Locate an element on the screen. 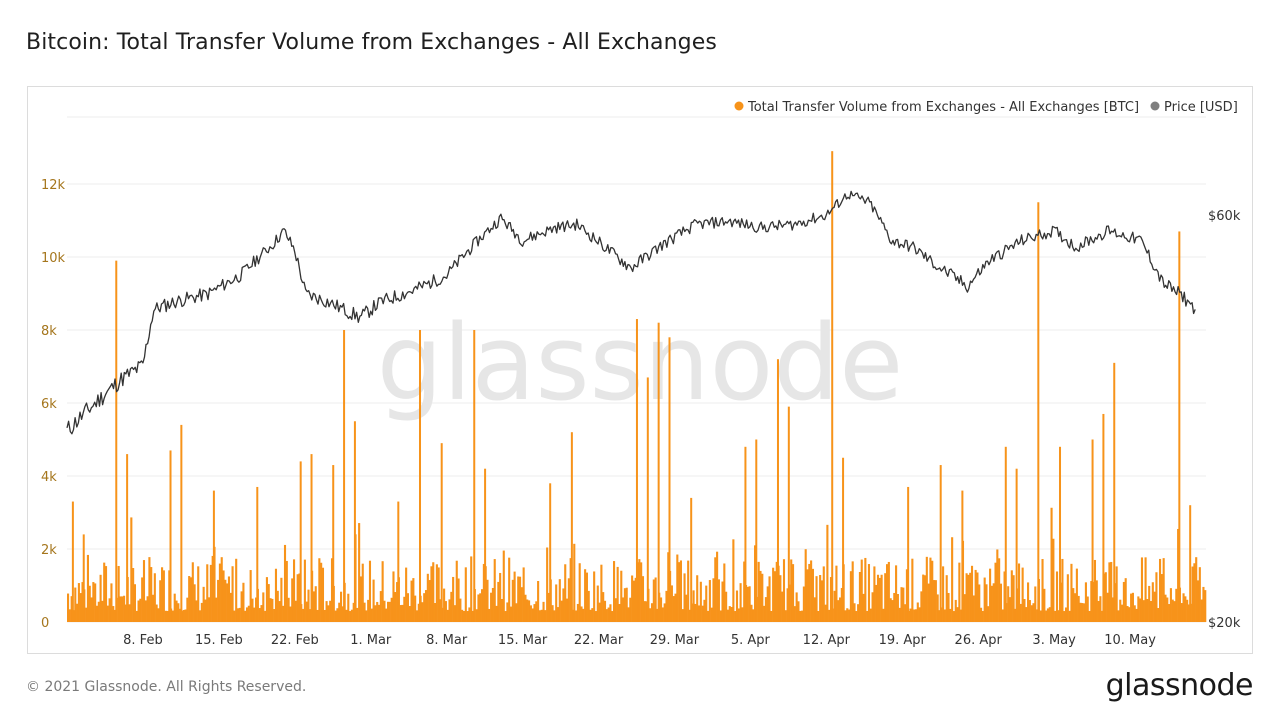 The width and height of the screenshot is (1280, 720). x-axis-tick-label: 5. Apr is located at coordinates (751, 640).